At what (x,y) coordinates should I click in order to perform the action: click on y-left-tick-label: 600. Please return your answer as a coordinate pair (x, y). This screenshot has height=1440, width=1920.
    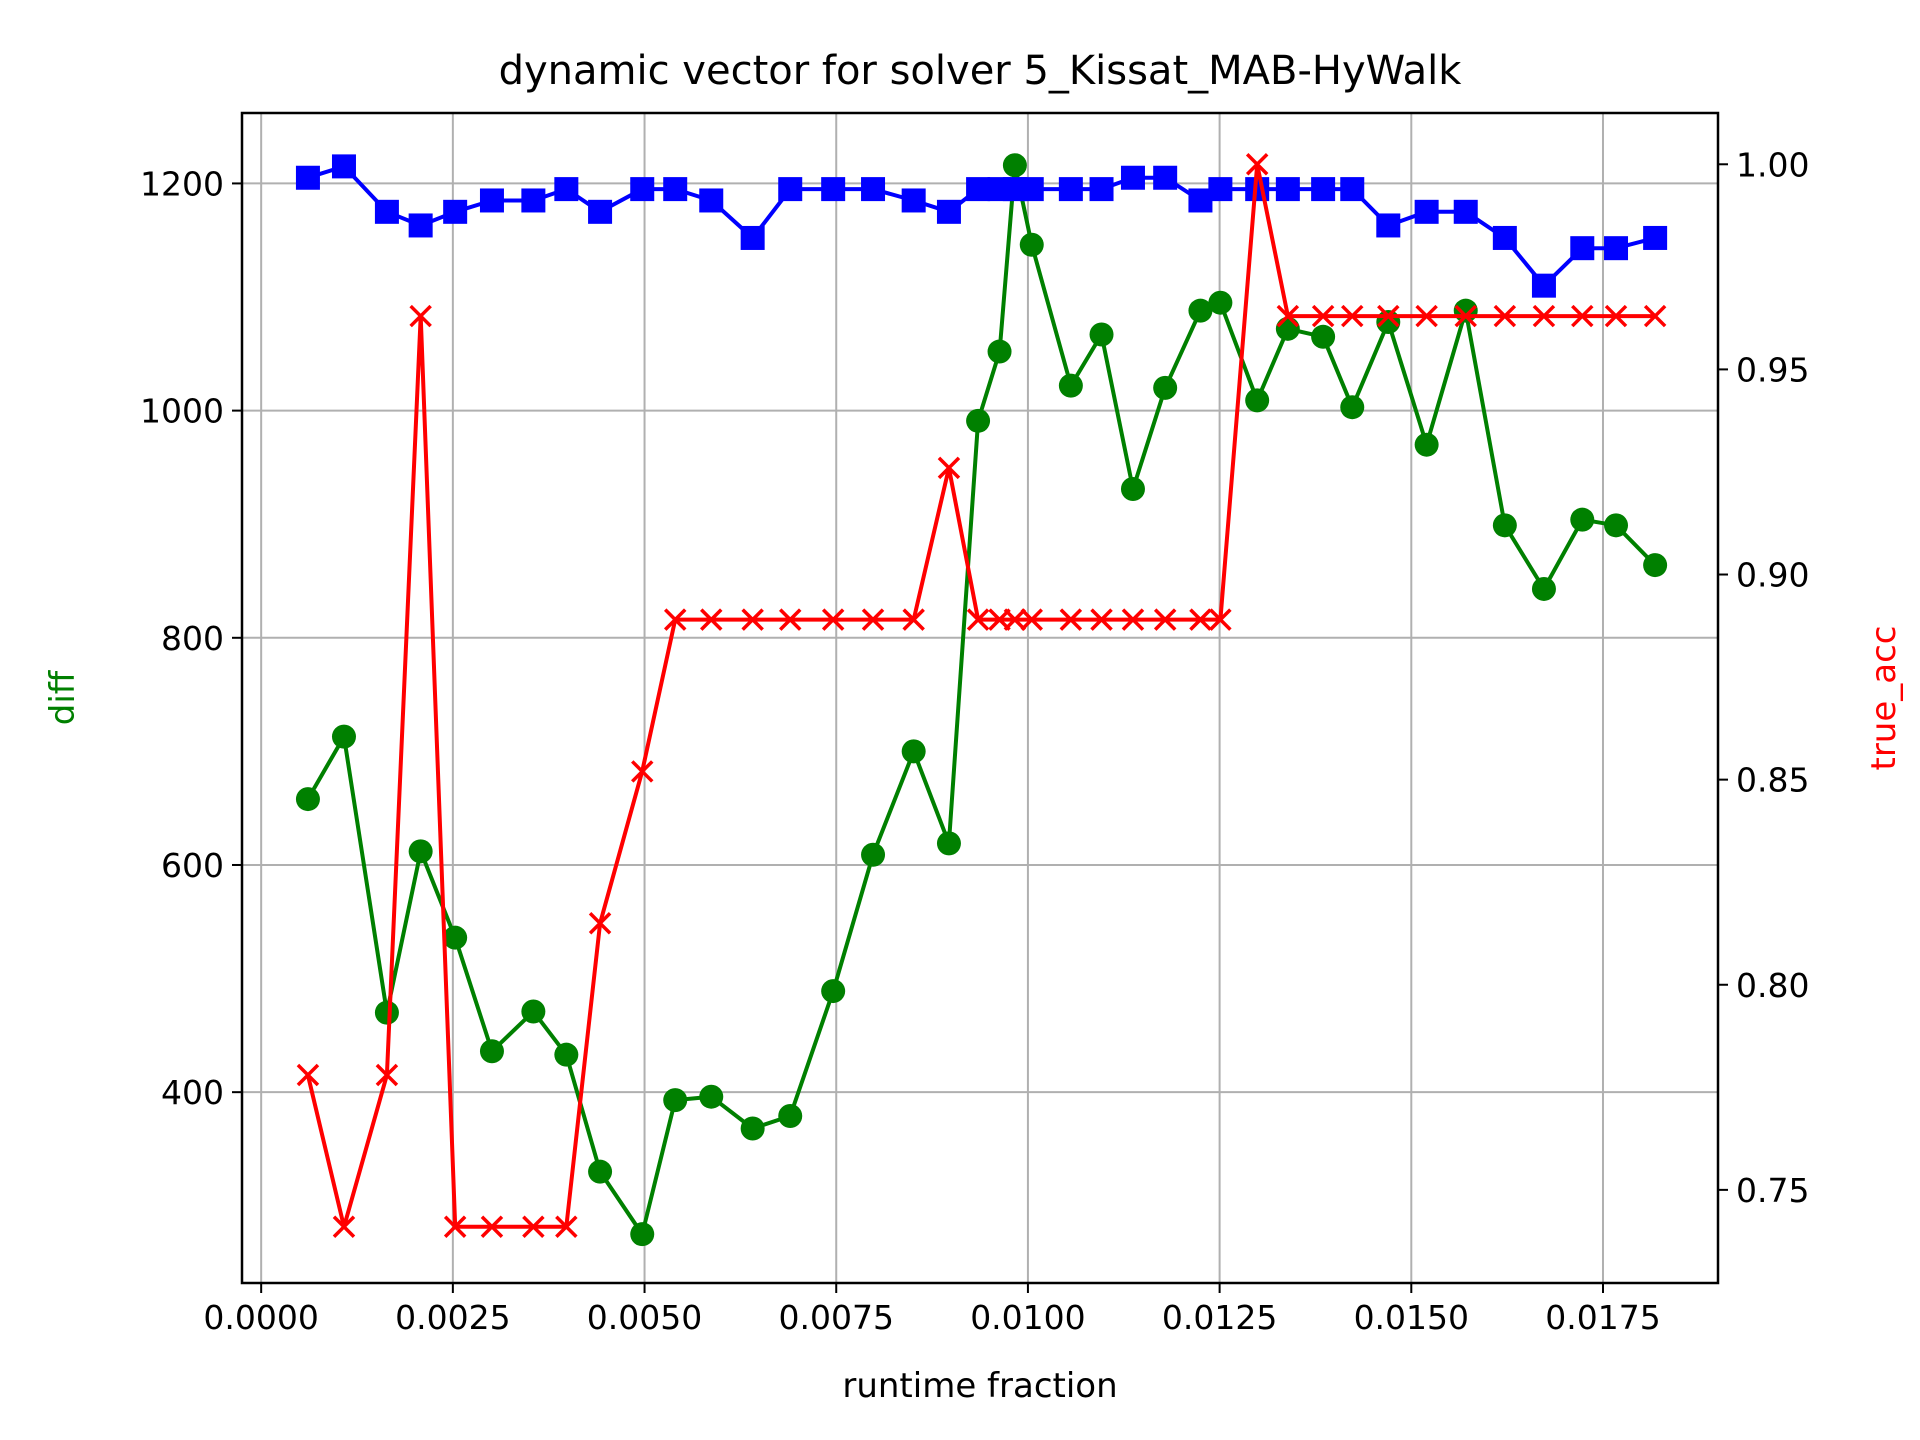
    Looking at the image, I should click on (192, 865).